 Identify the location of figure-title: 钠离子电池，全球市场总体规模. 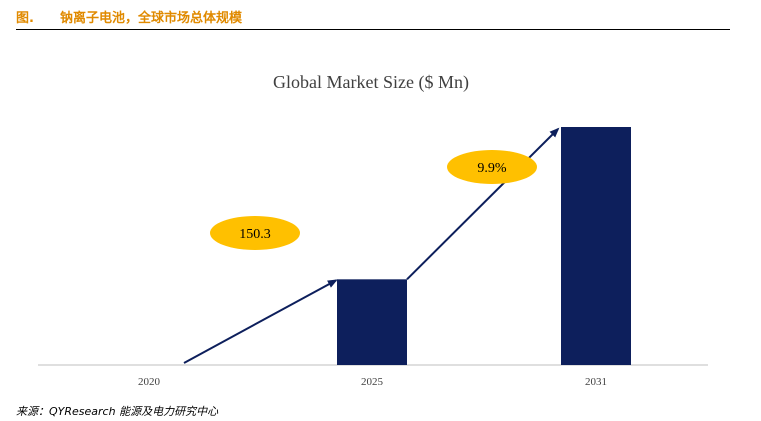
(151, 18).